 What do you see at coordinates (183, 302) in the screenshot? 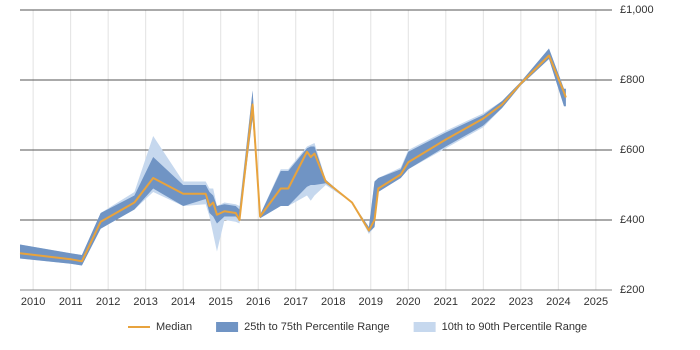
I see `x-tick-label: 2014` at bounding box center [183, 302].